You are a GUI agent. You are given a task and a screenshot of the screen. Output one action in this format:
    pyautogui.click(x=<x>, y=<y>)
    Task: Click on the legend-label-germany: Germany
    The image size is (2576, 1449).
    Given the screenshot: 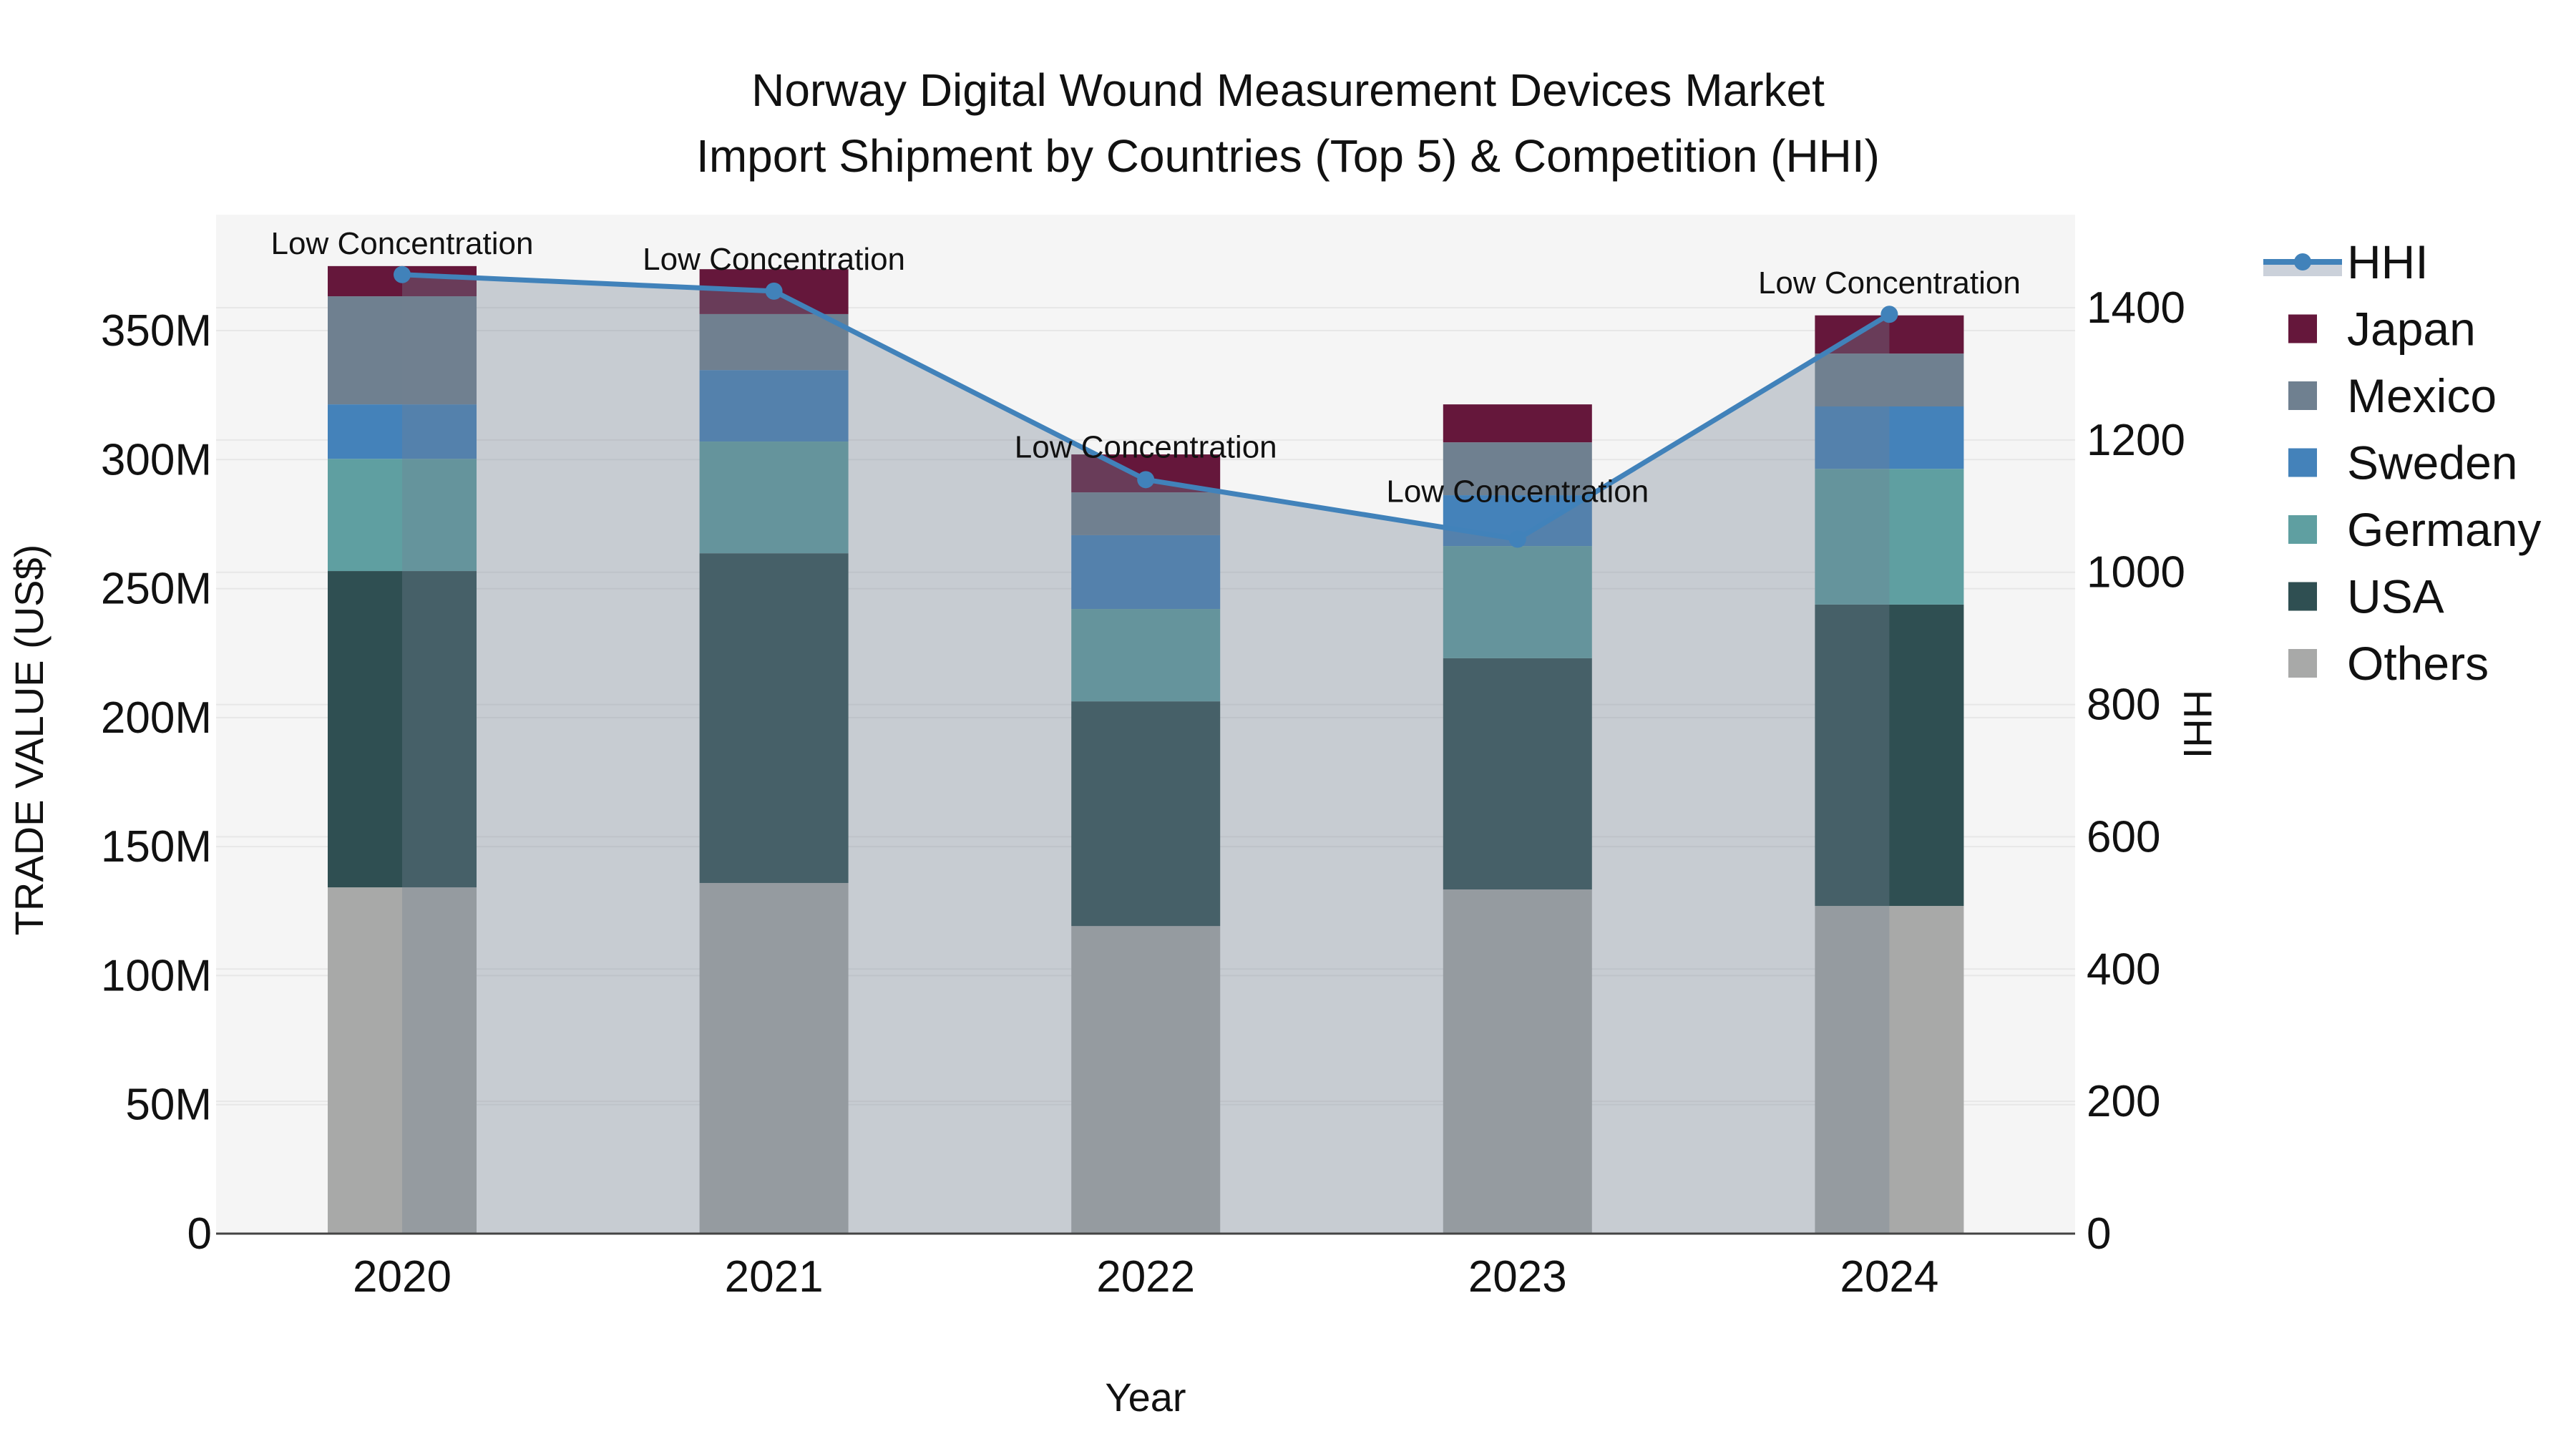 What is the action you would take?
    pyautogui.click(x=2444, y=529)
    